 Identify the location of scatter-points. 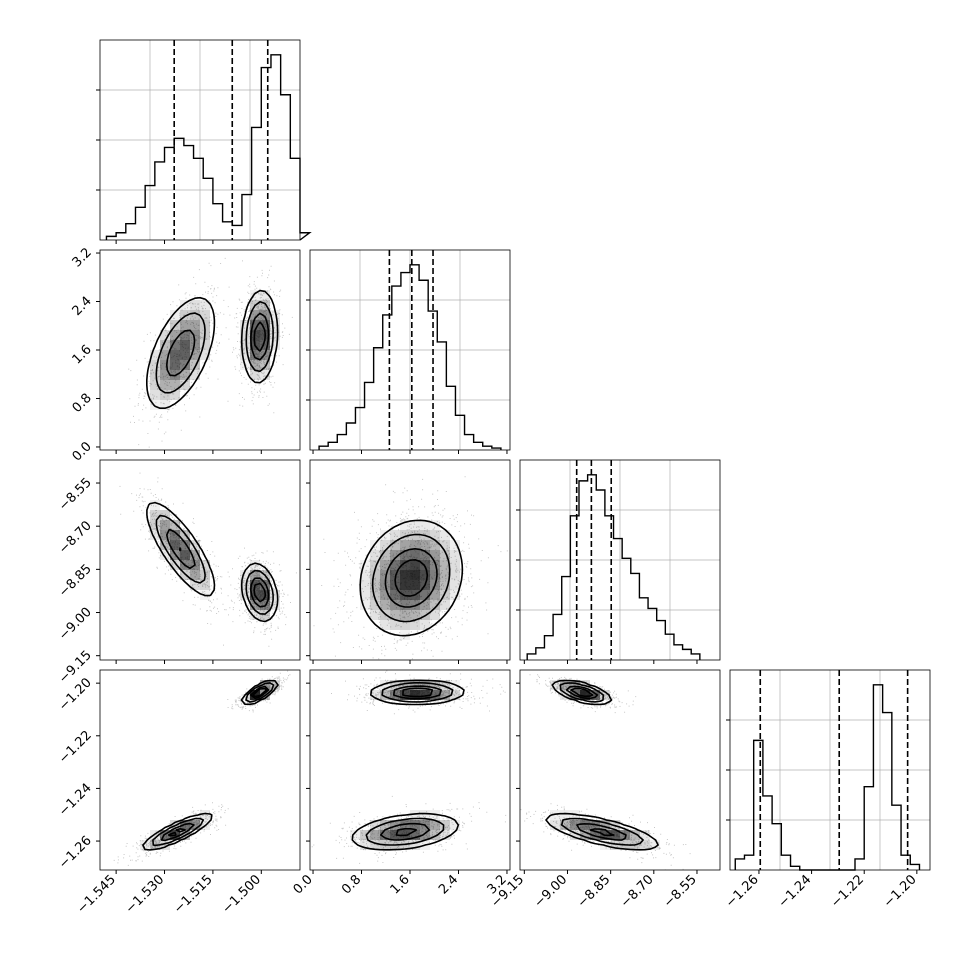
(202, 768).